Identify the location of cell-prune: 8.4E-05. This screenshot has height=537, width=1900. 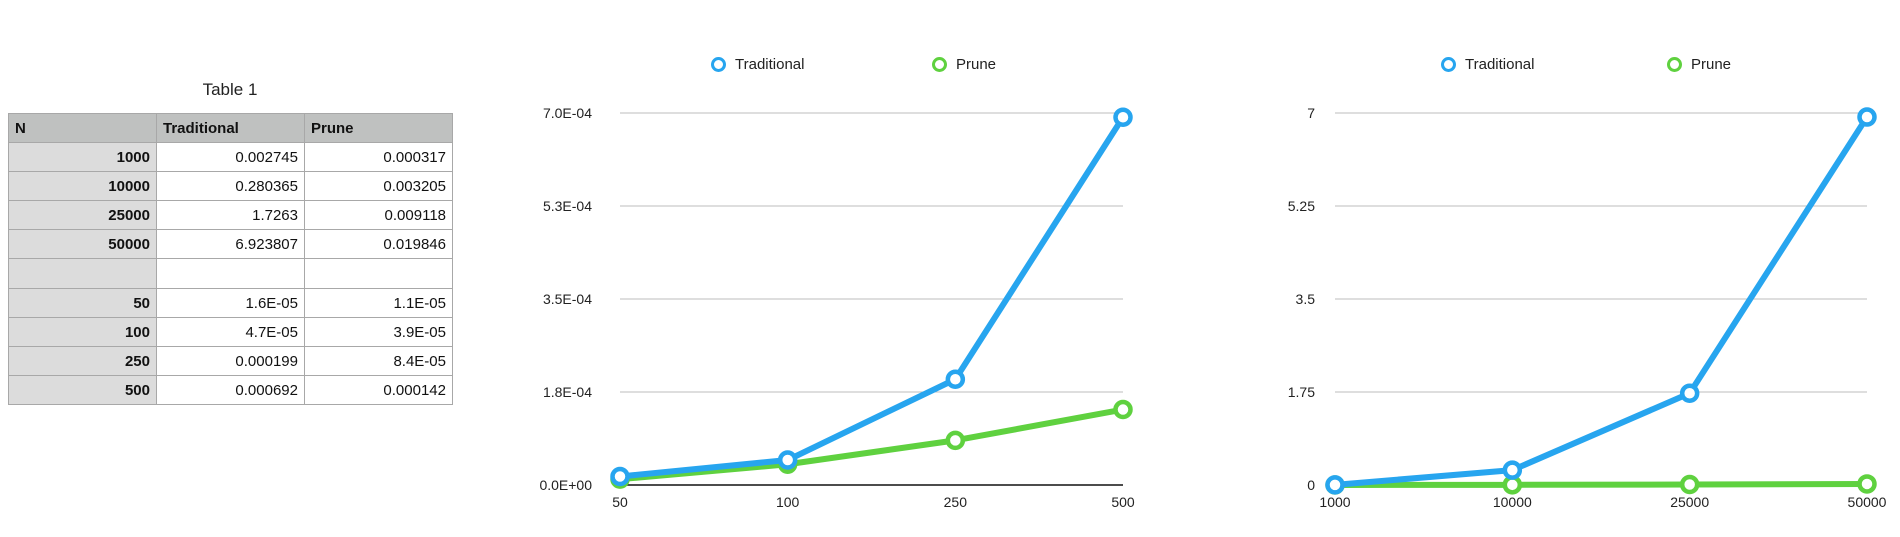
(378, 361).